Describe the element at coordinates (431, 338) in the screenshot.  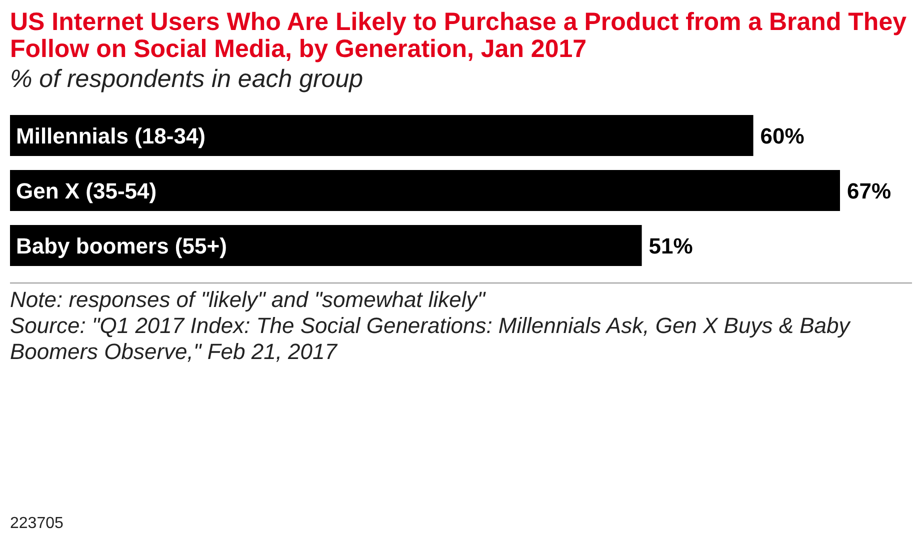
I see `source-note: Source: "Q1 2017 Index: The Social Generations: Millennials Ask, Gen X Buys & Baby Boomers Observe," Feb 21, 2017` at that location.